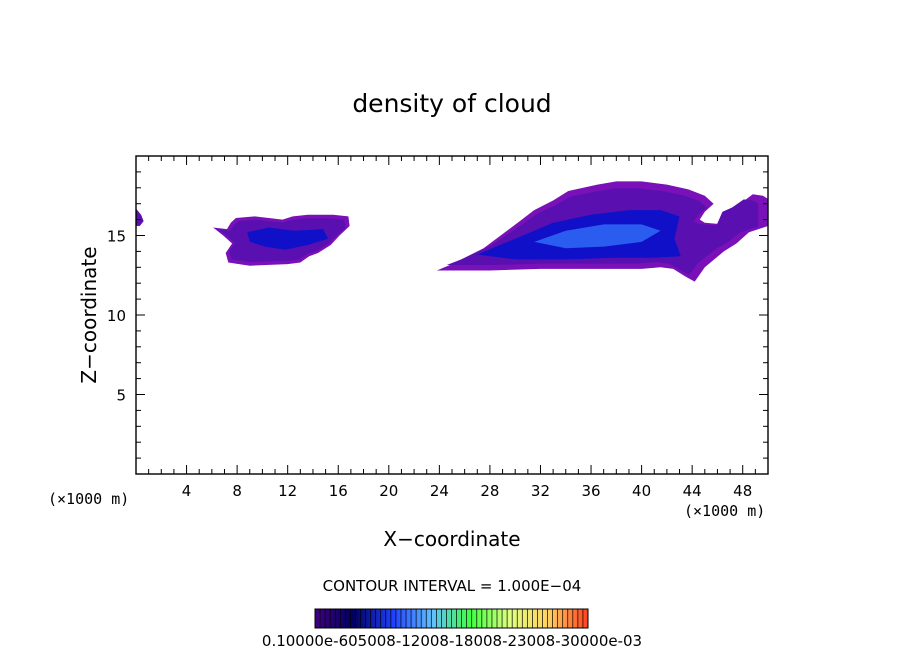 The width and height of the screenshot is (904, 654). I want to click on colorbar, so click(451, 618).